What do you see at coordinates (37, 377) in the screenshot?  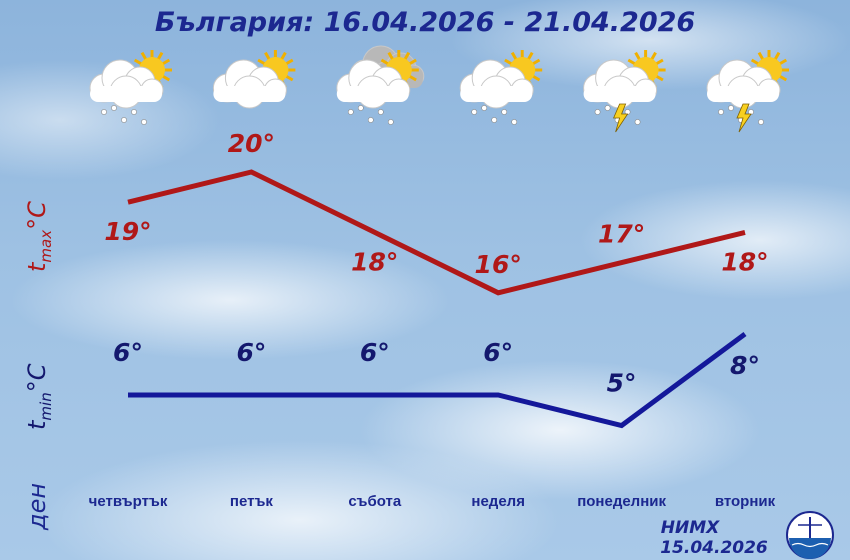 I see `tmin-unit: °C` at bounding box center [37, 377].